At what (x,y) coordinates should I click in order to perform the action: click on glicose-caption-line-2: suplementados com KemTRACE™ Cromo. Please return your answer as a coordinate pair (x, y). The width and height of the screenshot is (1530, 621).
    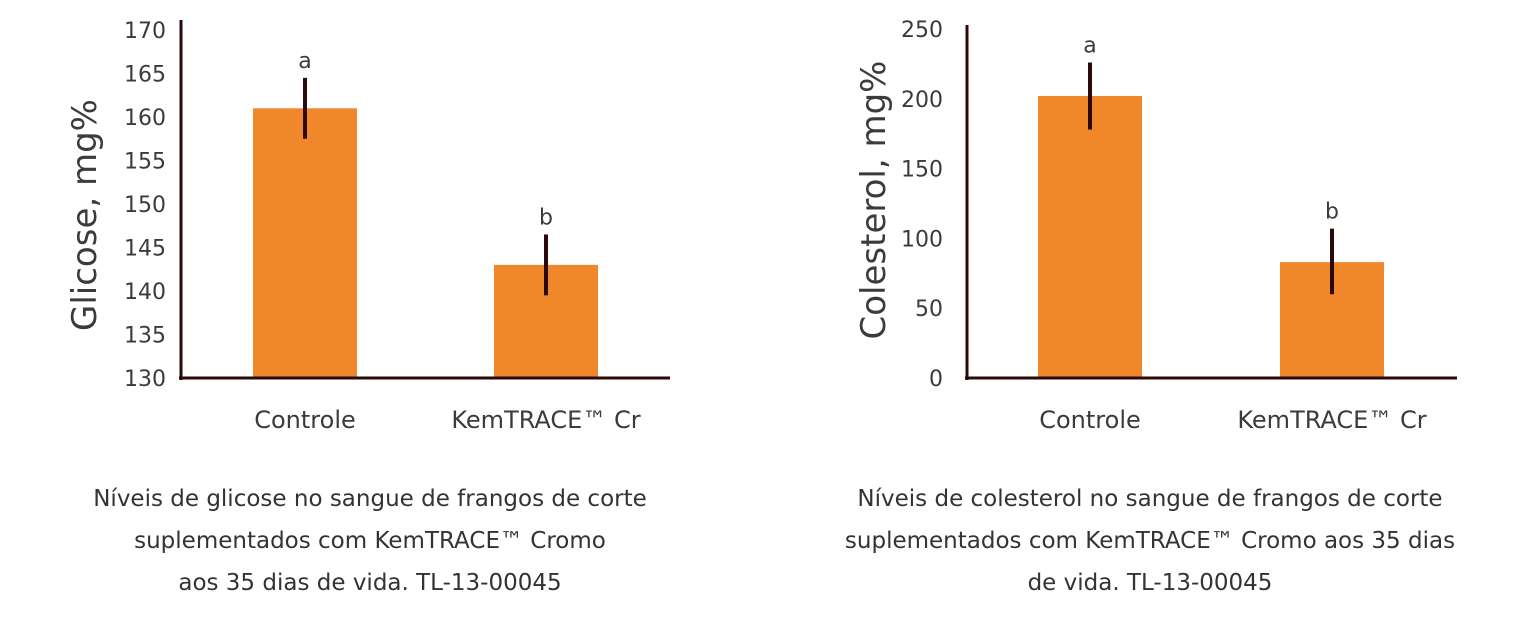
    Looking at the image, I should click on (370, 541).